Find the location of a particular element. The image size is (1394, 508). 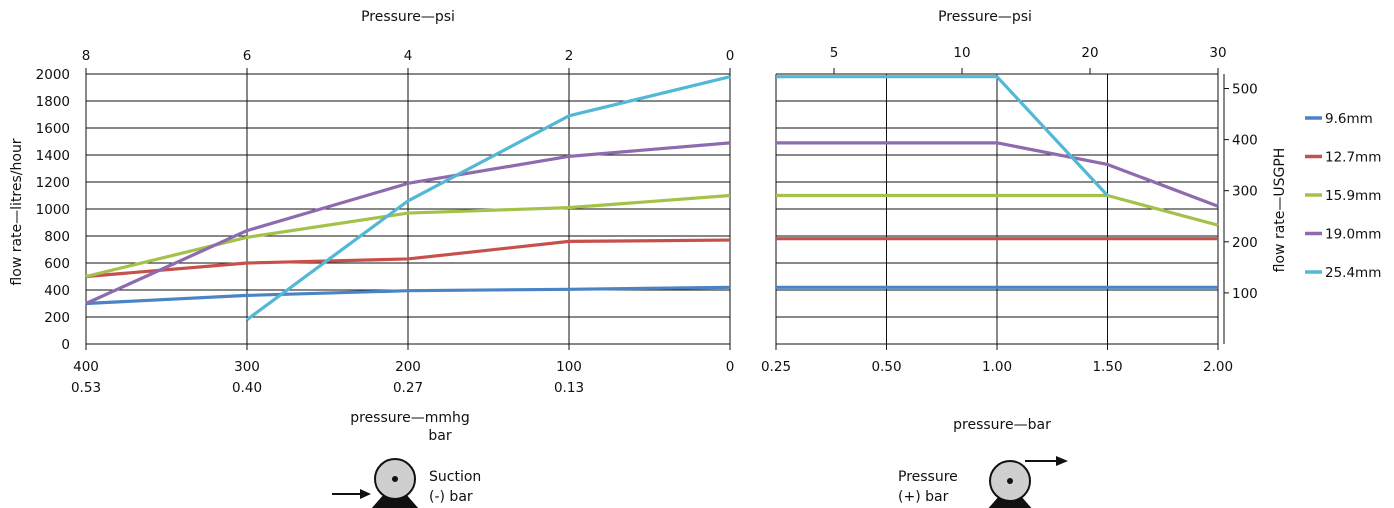

y-tick-label: 1600 is located at coordinates (53, 129).